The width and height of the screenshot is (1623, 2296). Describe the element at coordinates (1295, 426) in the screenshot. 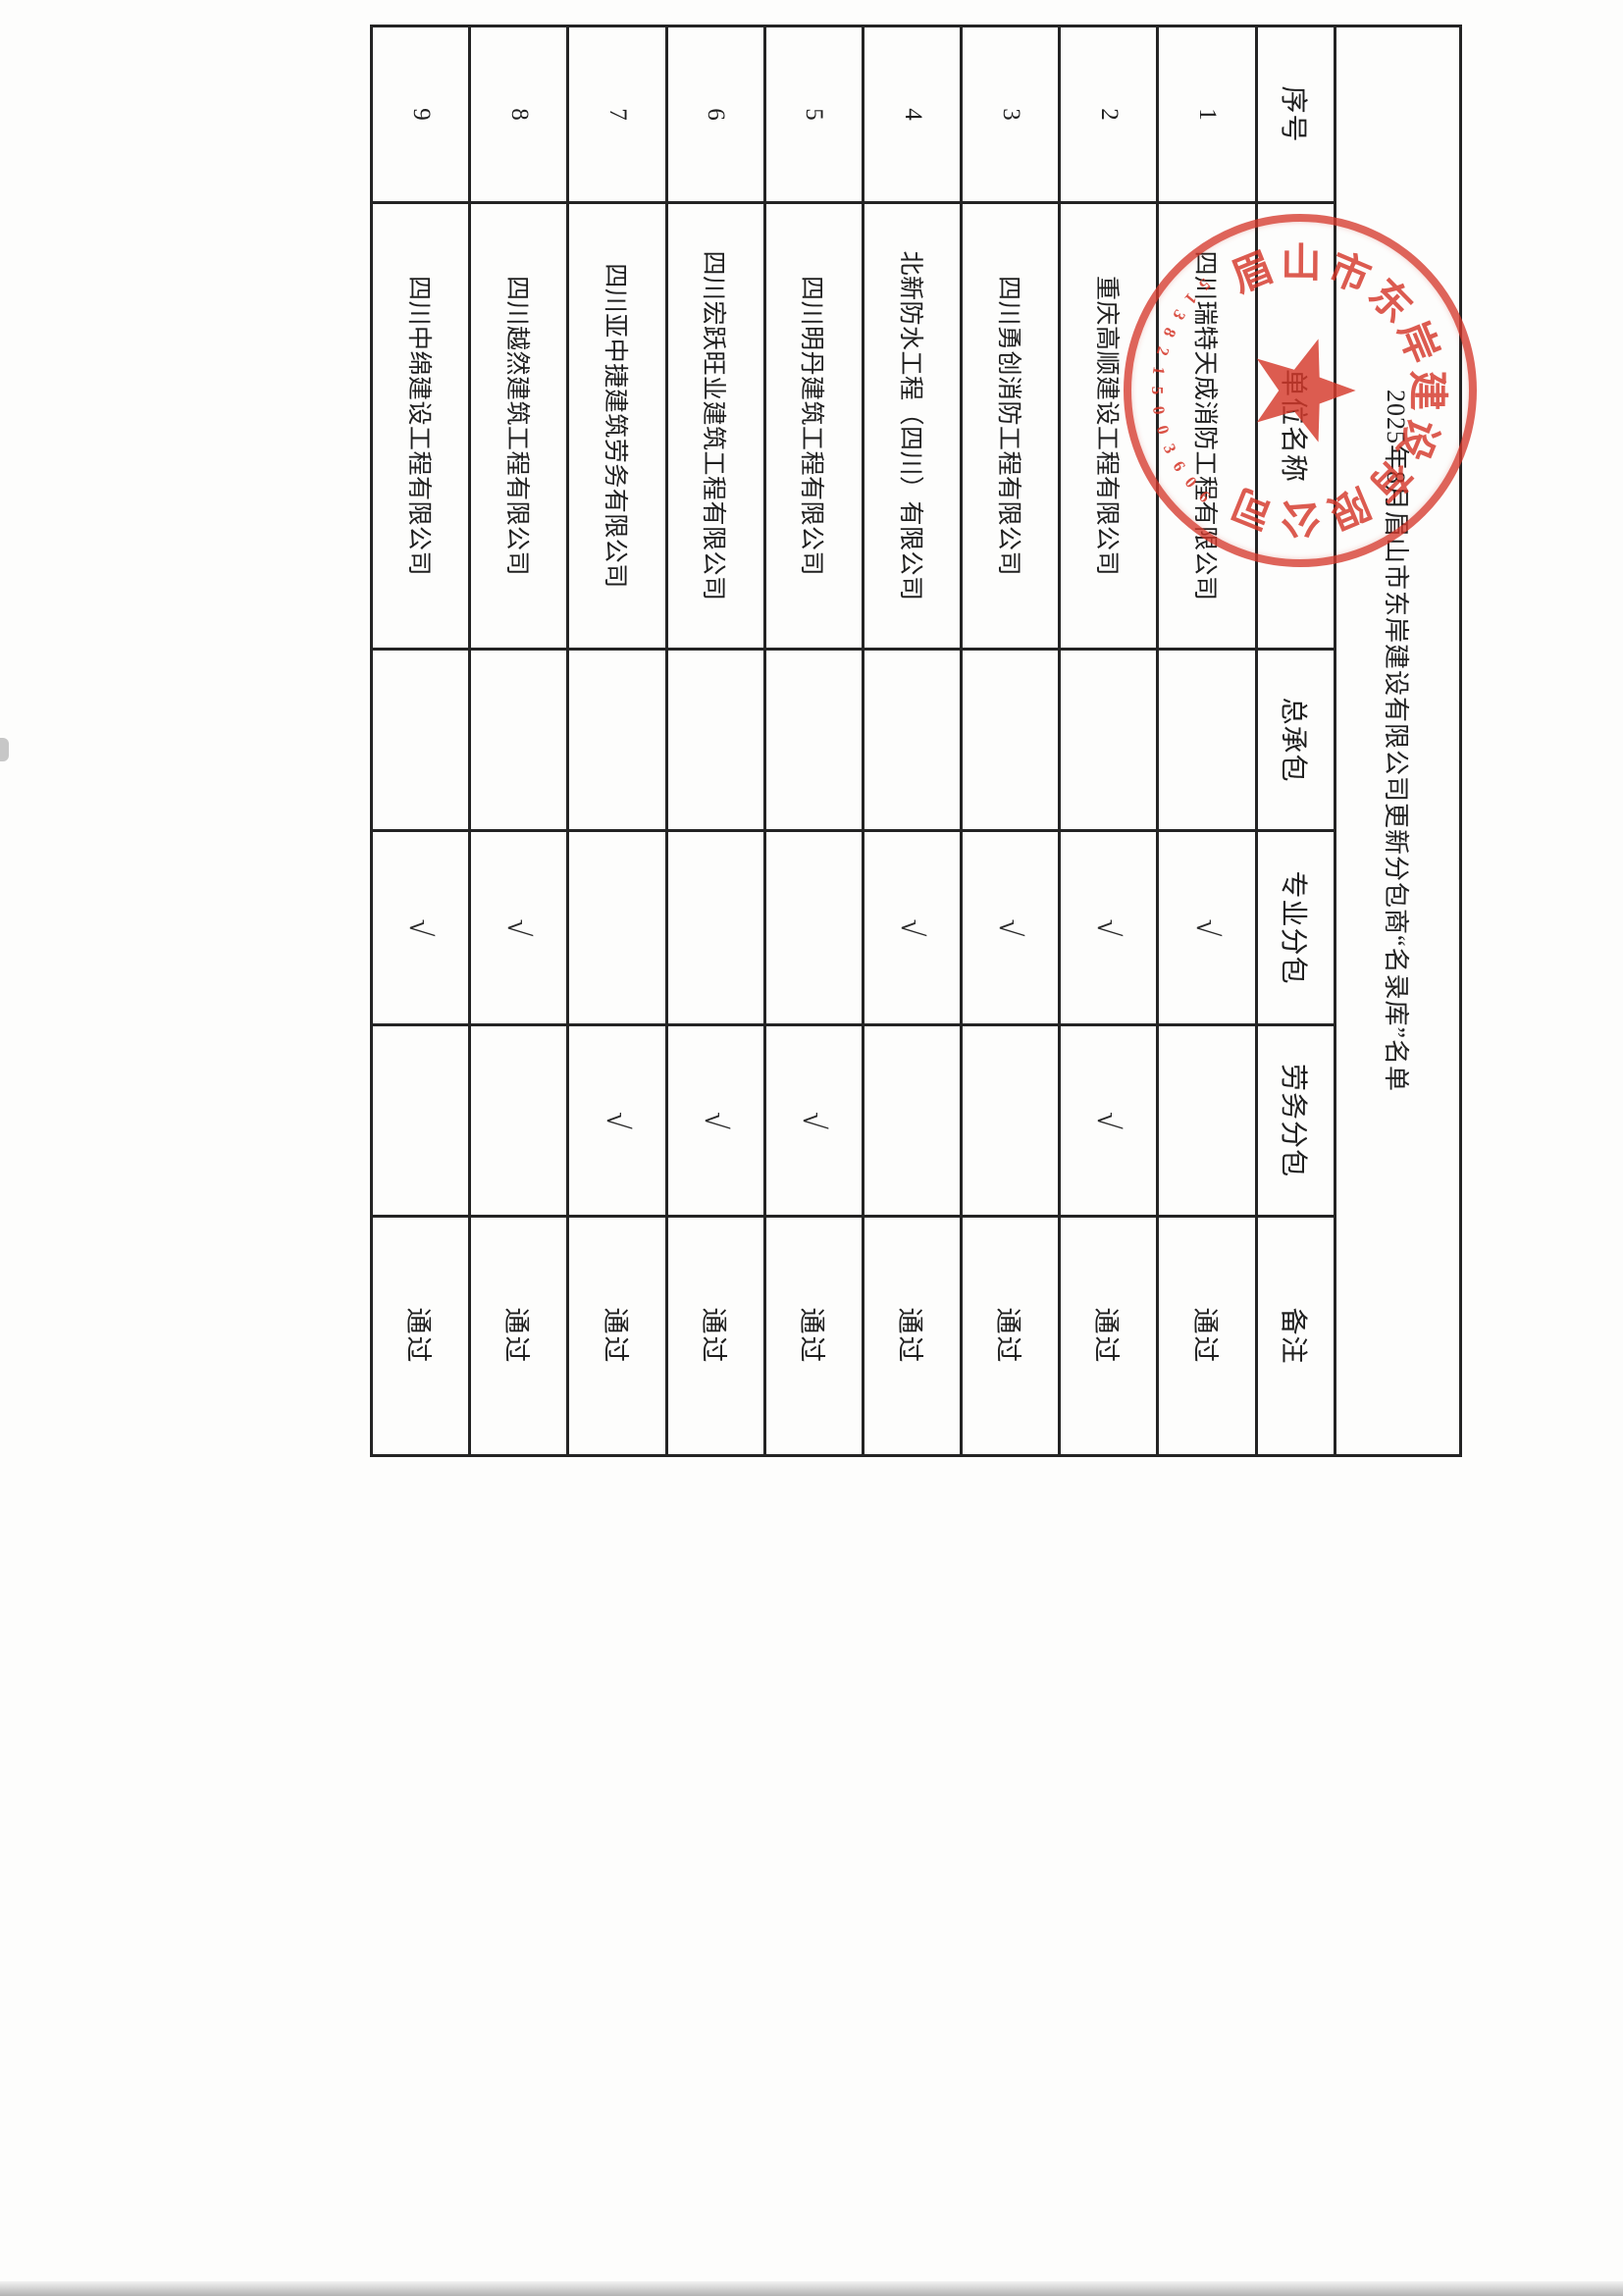

I see `column-header-name: 单位名称` at that location.